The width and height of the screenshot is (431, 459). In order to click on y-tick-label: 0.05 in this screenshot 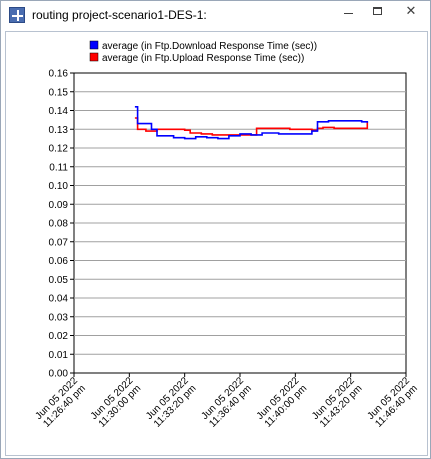, I will do `click(59, 280)`.